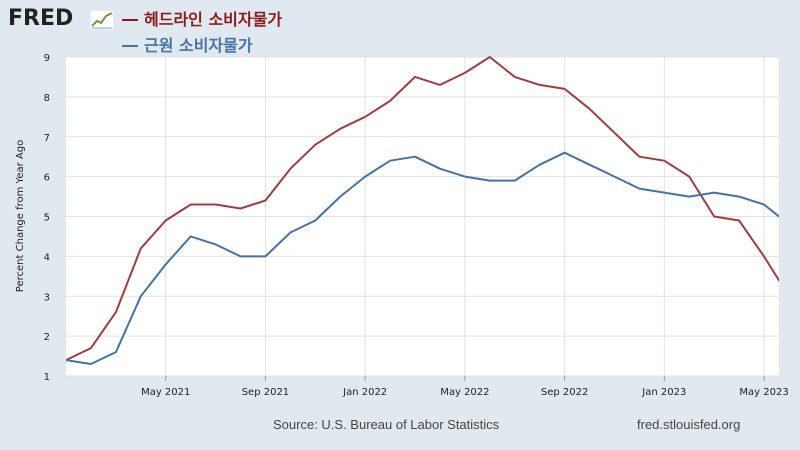  What do you see at coordinates (130, 45) in the screenshot?
I see `legend-swatch-core` at bounding box center [130, 45].